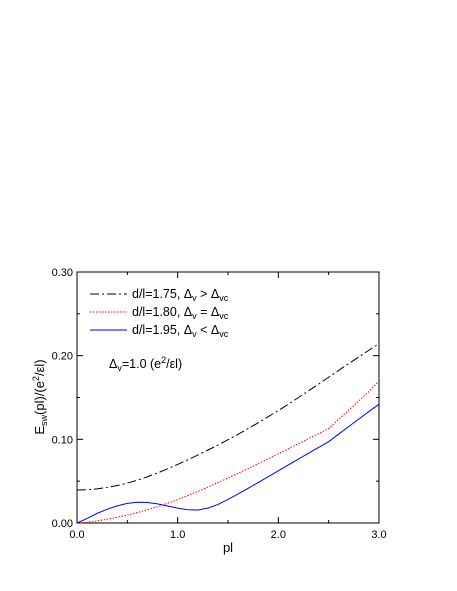 Image resolution: width=457 pixels, height=591 pixels. I want to click on x-tick-label: 3.0, so click(378, 535).